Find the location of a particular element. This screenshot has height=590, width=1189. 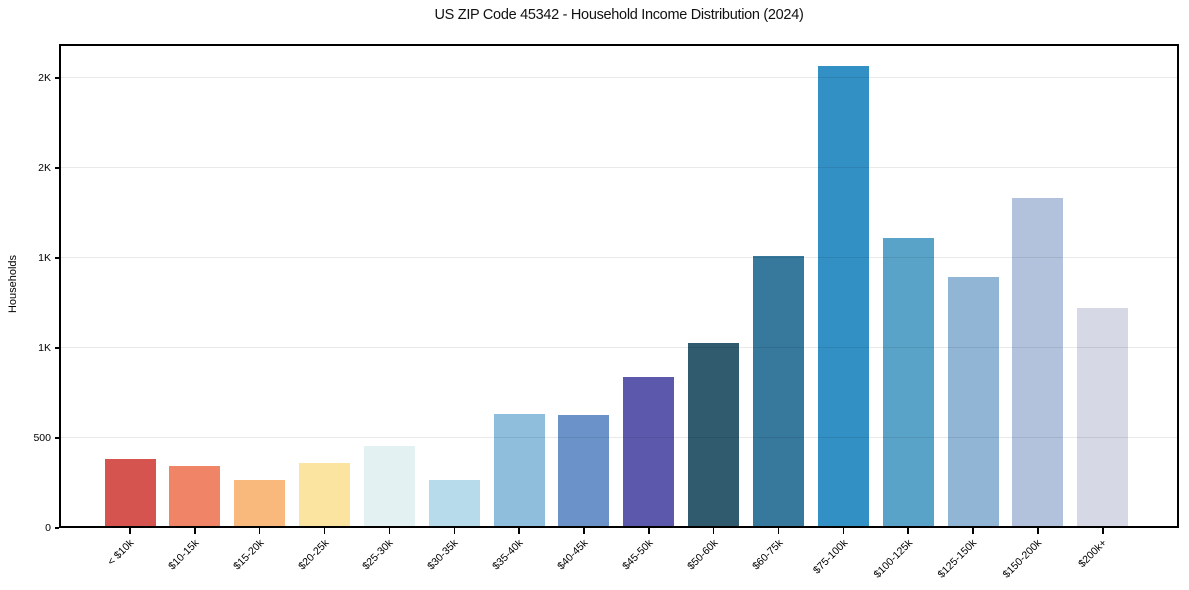

y-tick-label: 500 is located at coordinates (42, 438).